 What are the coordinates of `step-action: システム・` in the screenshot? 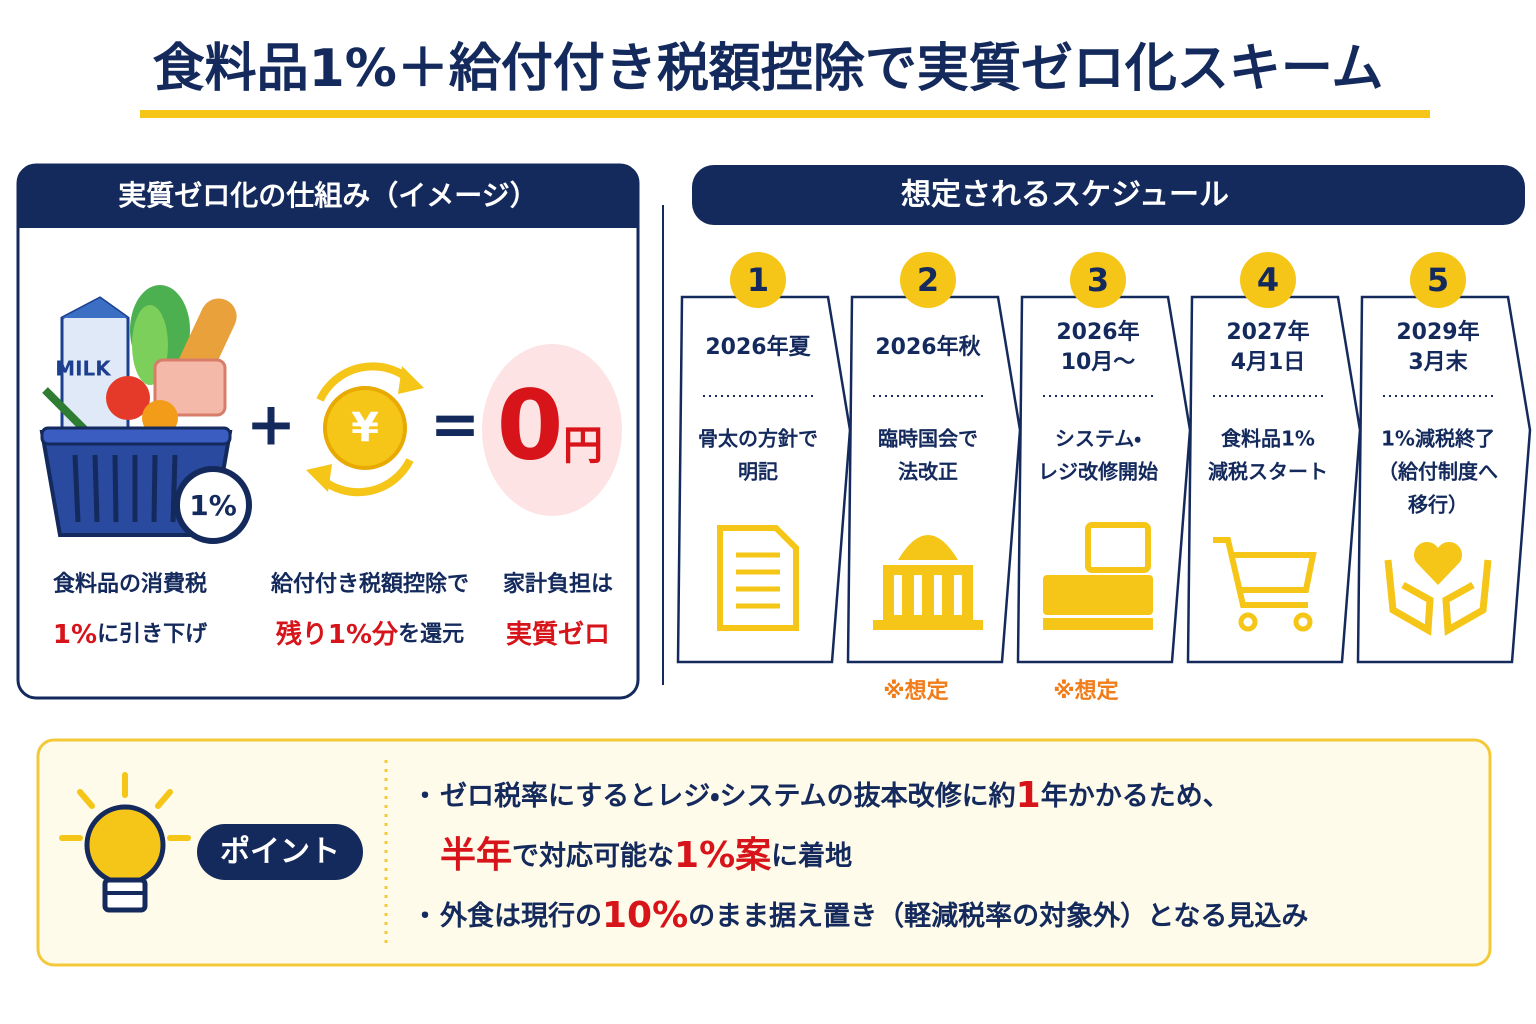 It's located at (1098, 439).